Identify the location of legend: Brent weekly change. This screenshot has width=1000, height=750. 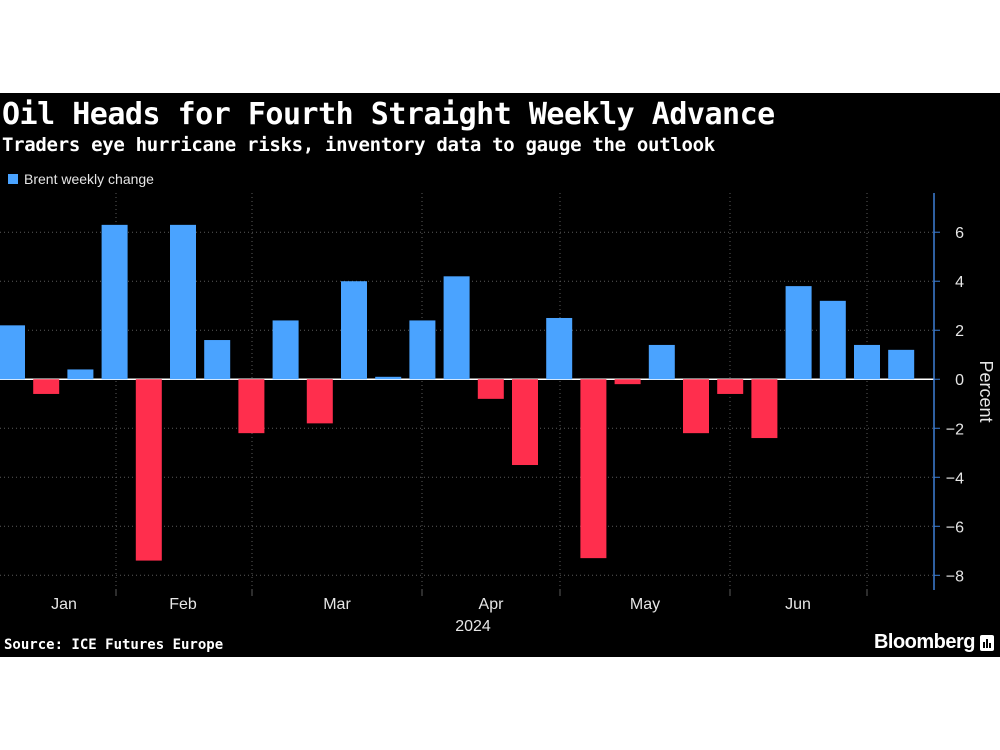
(81, 179).